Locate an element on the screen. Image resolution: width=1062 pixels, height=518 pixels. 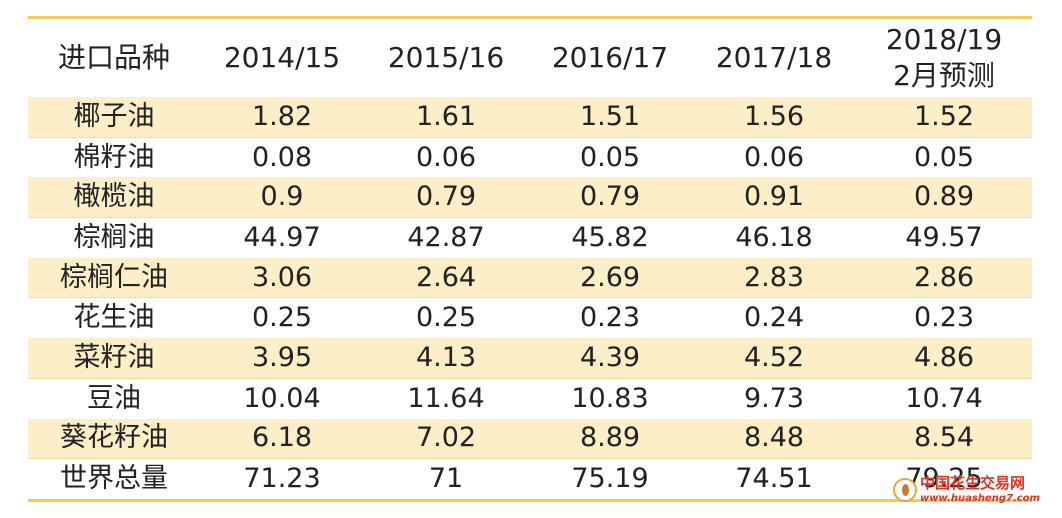
table-row: 葵花籽油 6.18 7.02 8.89 8.48 8.54 is located at coordinates (530, 439).